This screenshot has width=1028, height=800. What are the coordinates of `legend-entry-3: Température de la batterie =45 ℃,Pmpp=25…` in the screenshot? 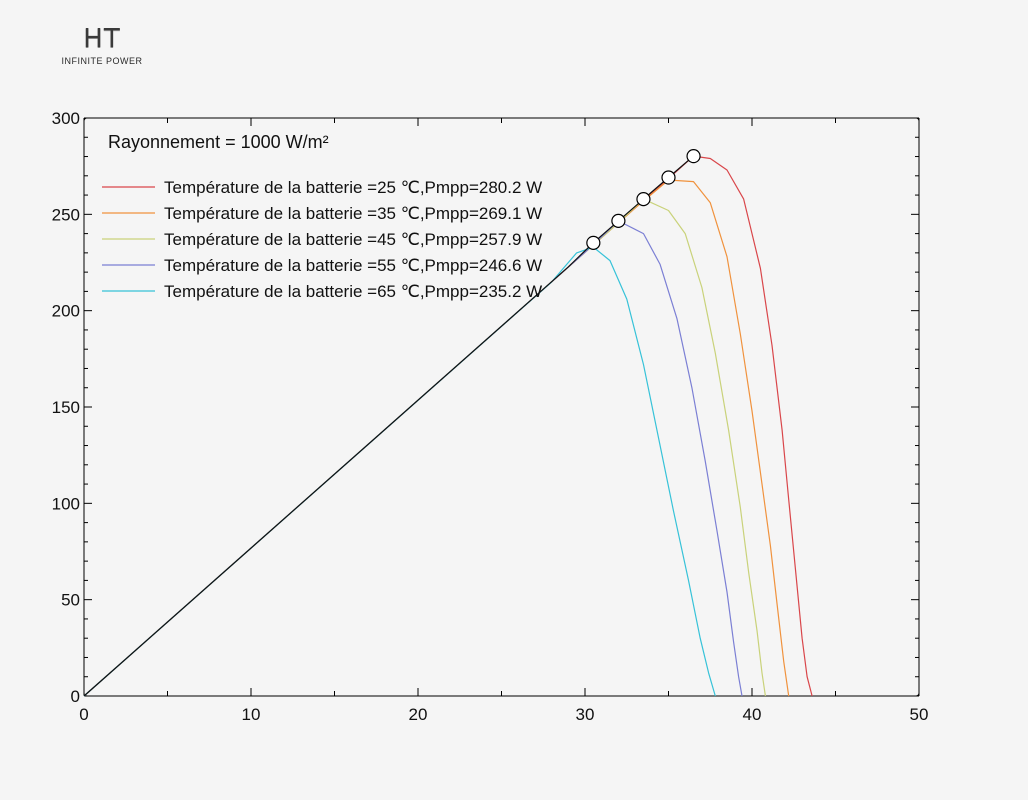 It's located at (353, 239).